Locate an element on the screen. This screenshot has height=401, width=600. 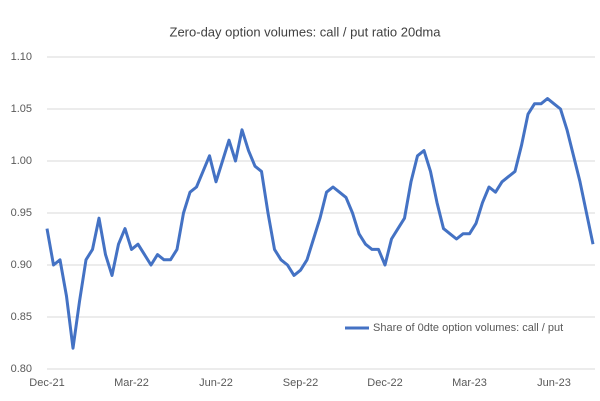
x-tick-label: Dec-22 is located at coordinates (384, 383).